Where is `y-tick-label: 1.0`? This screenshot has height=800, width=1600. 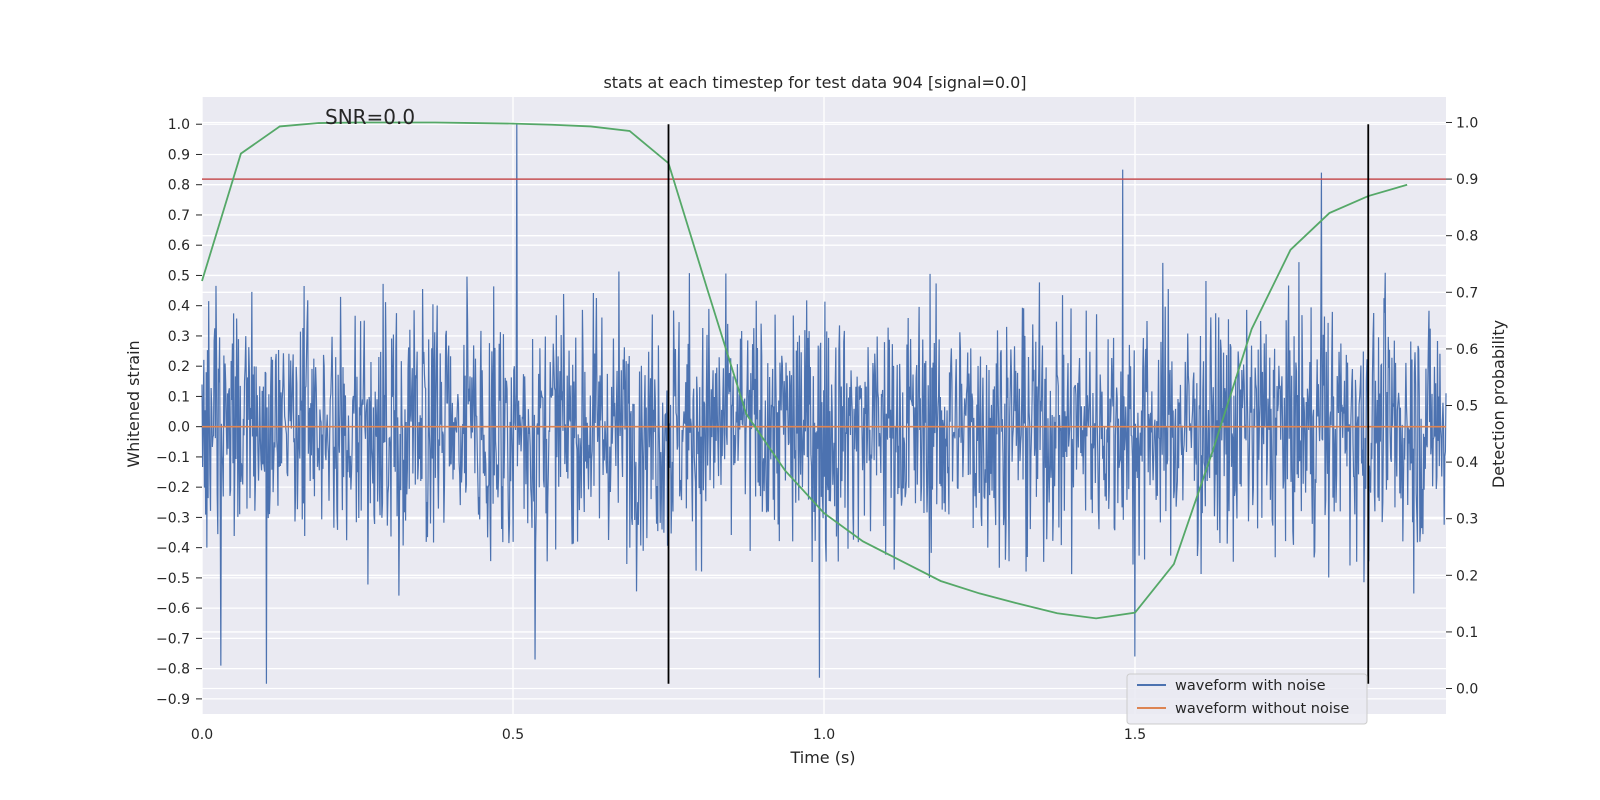
y-tick-label: 1.0 is located at coordinates (179, 125).